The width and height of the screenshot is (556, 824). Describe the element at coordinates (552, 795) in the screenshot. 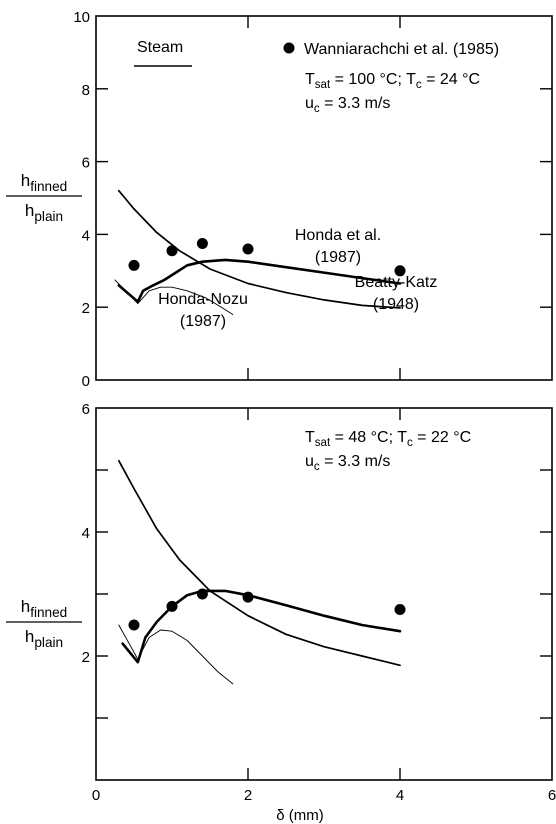

I see `x-tick-label: 6` at that location.